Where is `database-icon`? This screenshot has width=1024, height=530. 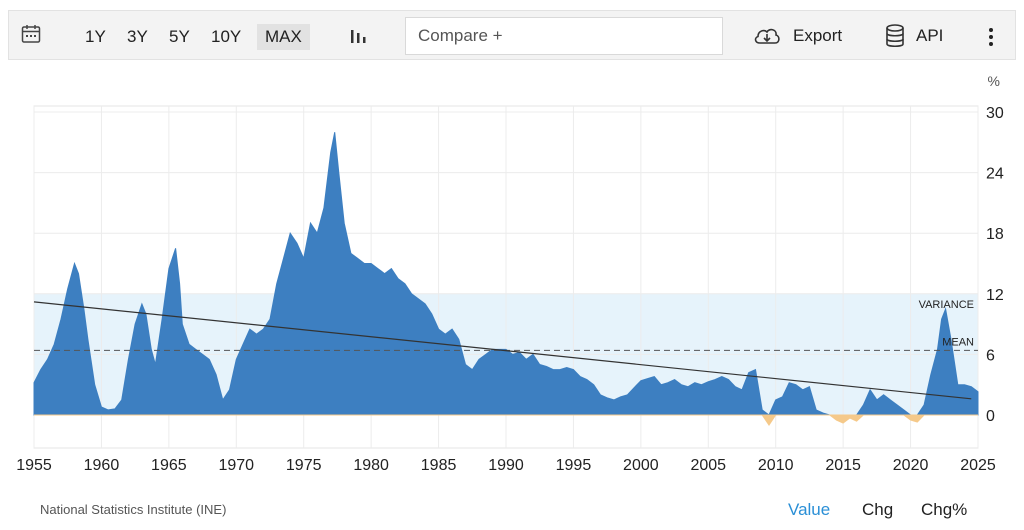
database-icon is located at coordinates (895, 38).